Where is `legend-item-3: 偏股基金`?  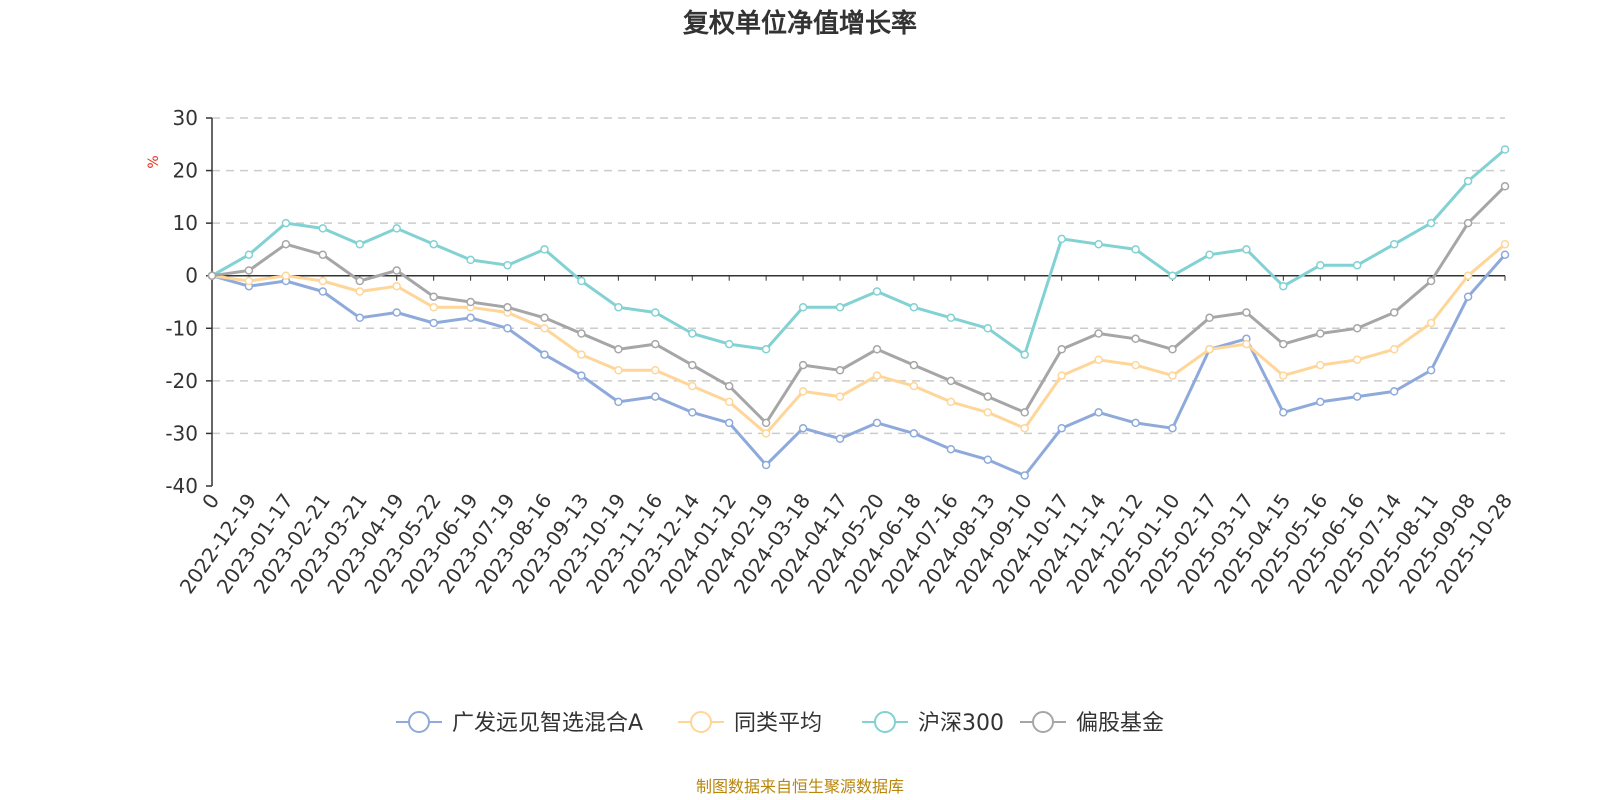 legend-item-3: 偏股基金 is located at coordinates (1092, 723).